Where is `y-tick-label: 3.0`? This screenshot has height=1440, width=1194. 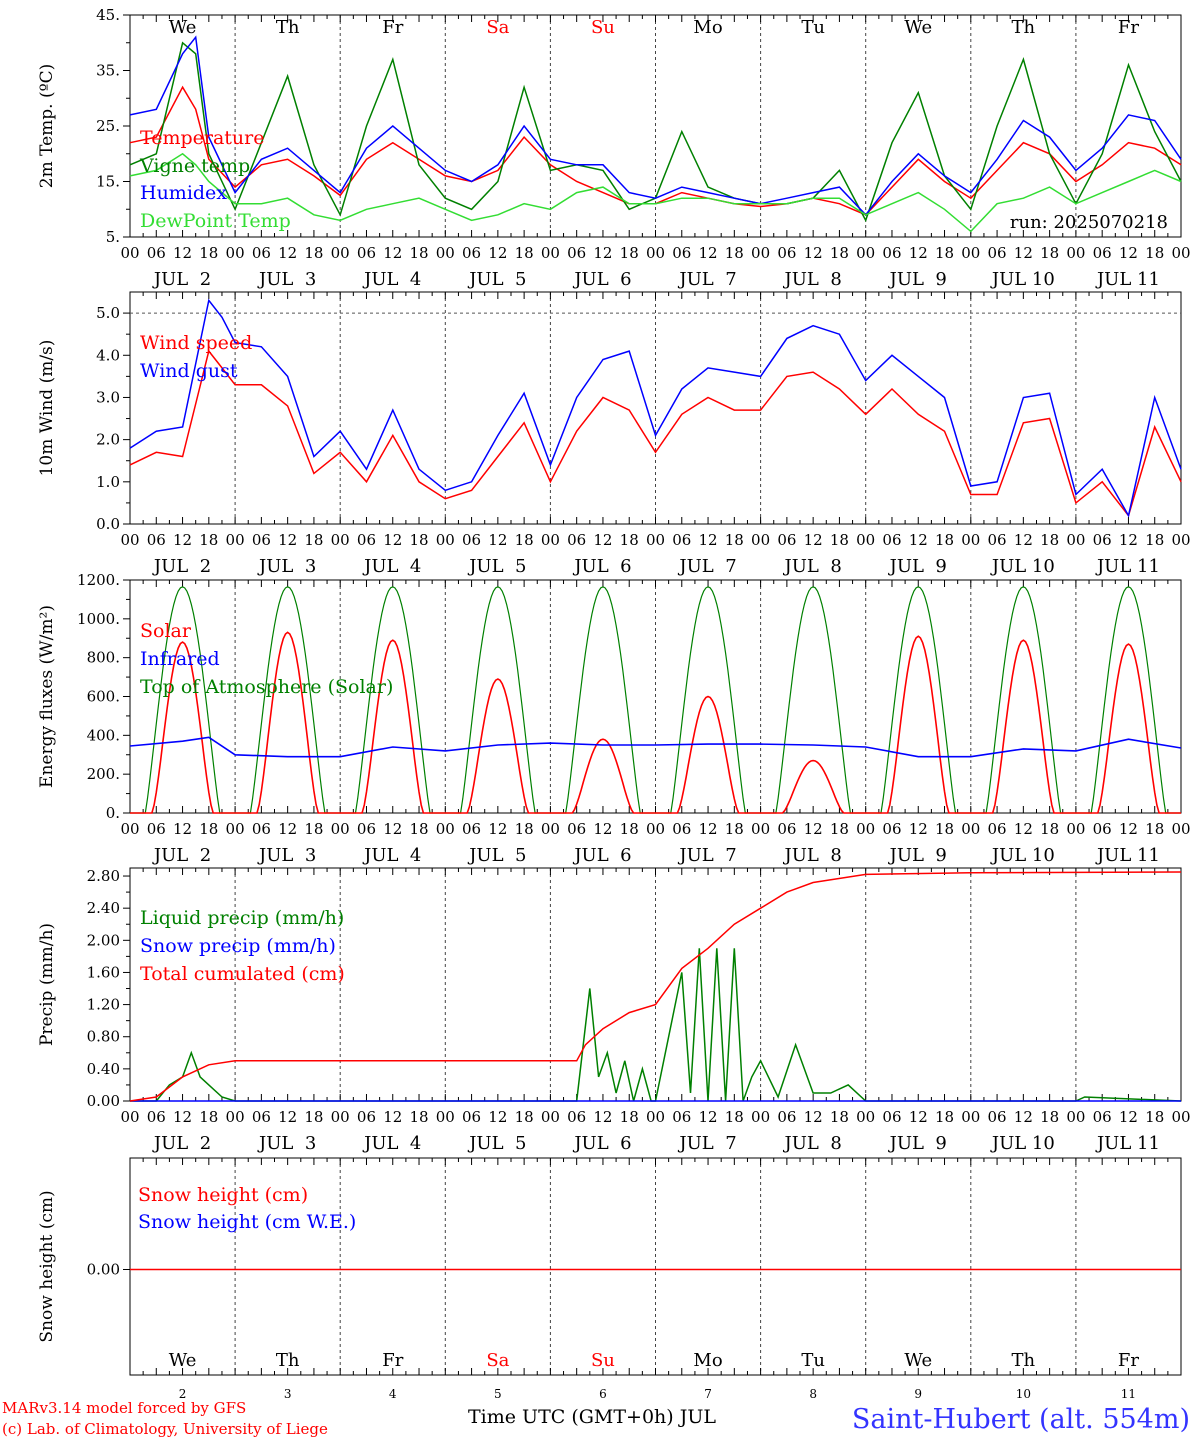
y-tick-label: 3.0 is located at coordinates (108, 397).